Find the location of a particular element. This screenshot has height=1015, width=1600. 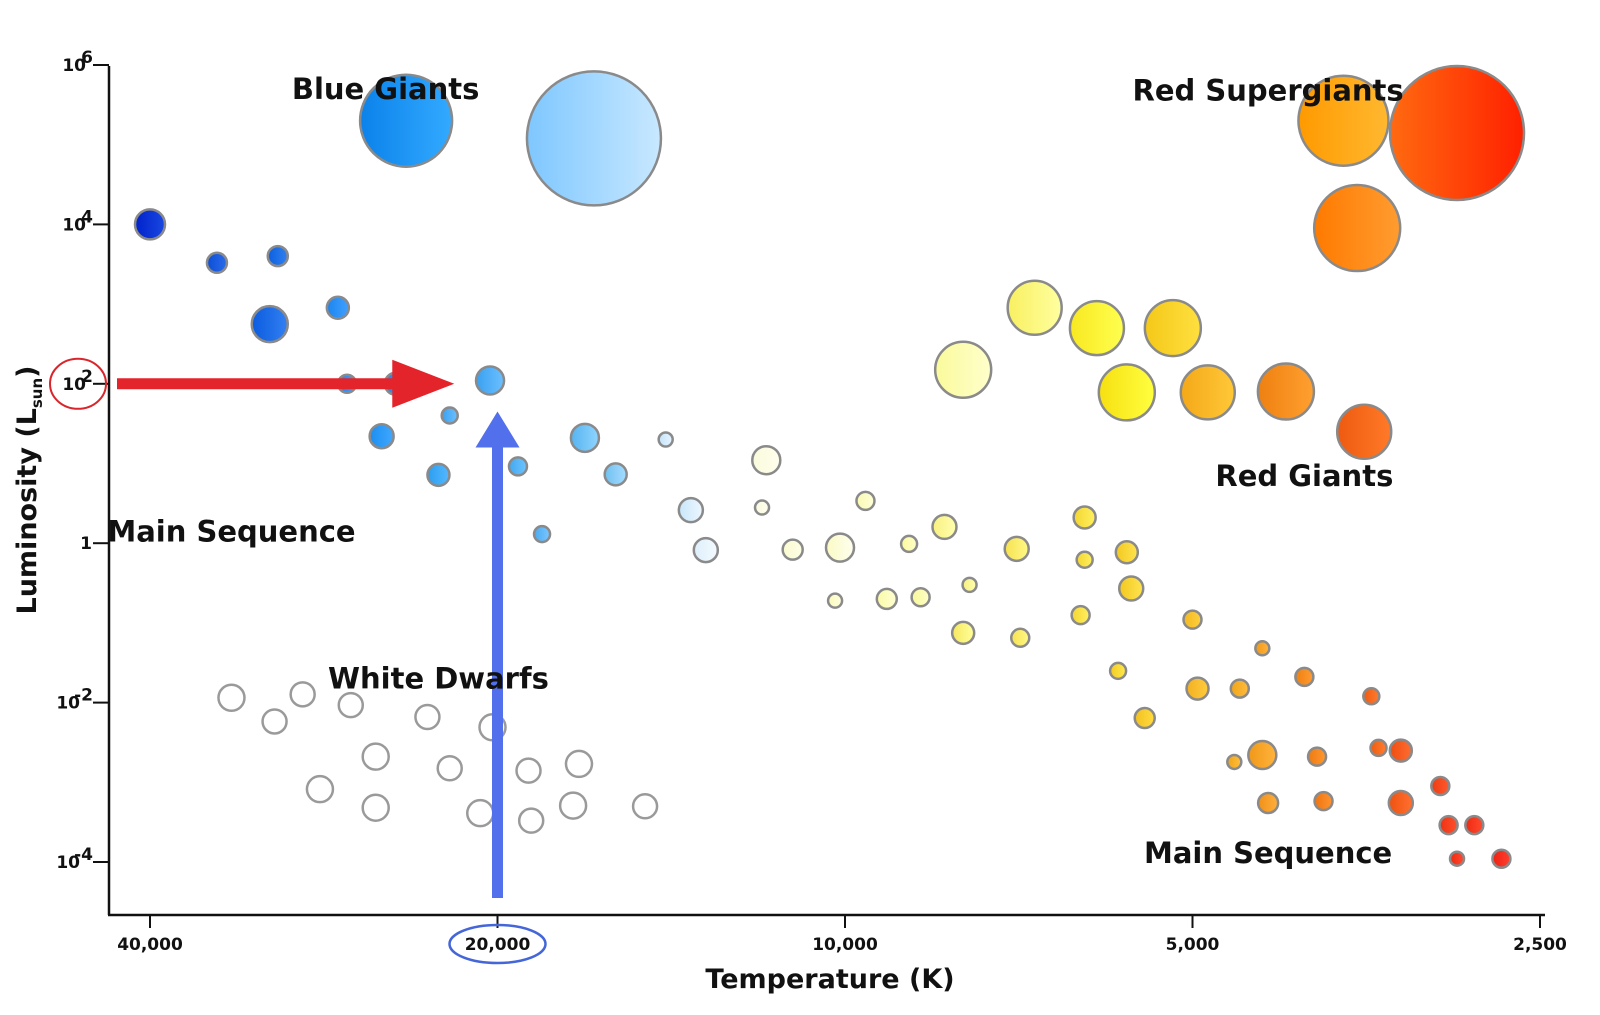

y-tick-exponent: 6 is located at coordinates (87, 58).